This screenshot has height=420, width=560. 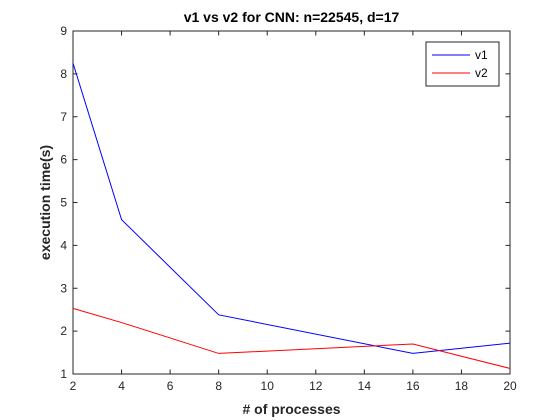 What do you see at coordinates (291, 409) in the screenshot?
I see `x-axis-label: # of processes` at bounding box center [291, 409].